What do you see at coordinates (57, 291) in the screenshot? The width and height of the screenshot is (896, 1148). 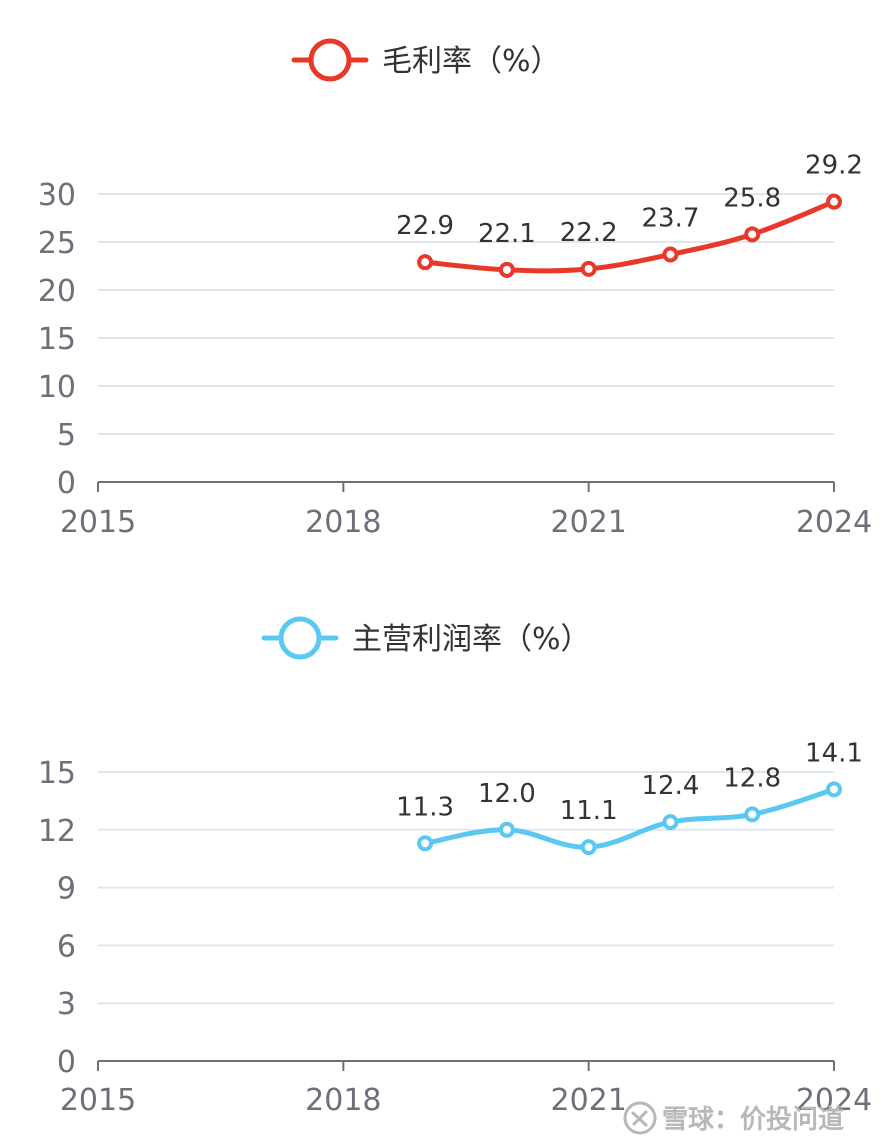 I see `y-tick-label: 20` at bounding box center [57, 291].